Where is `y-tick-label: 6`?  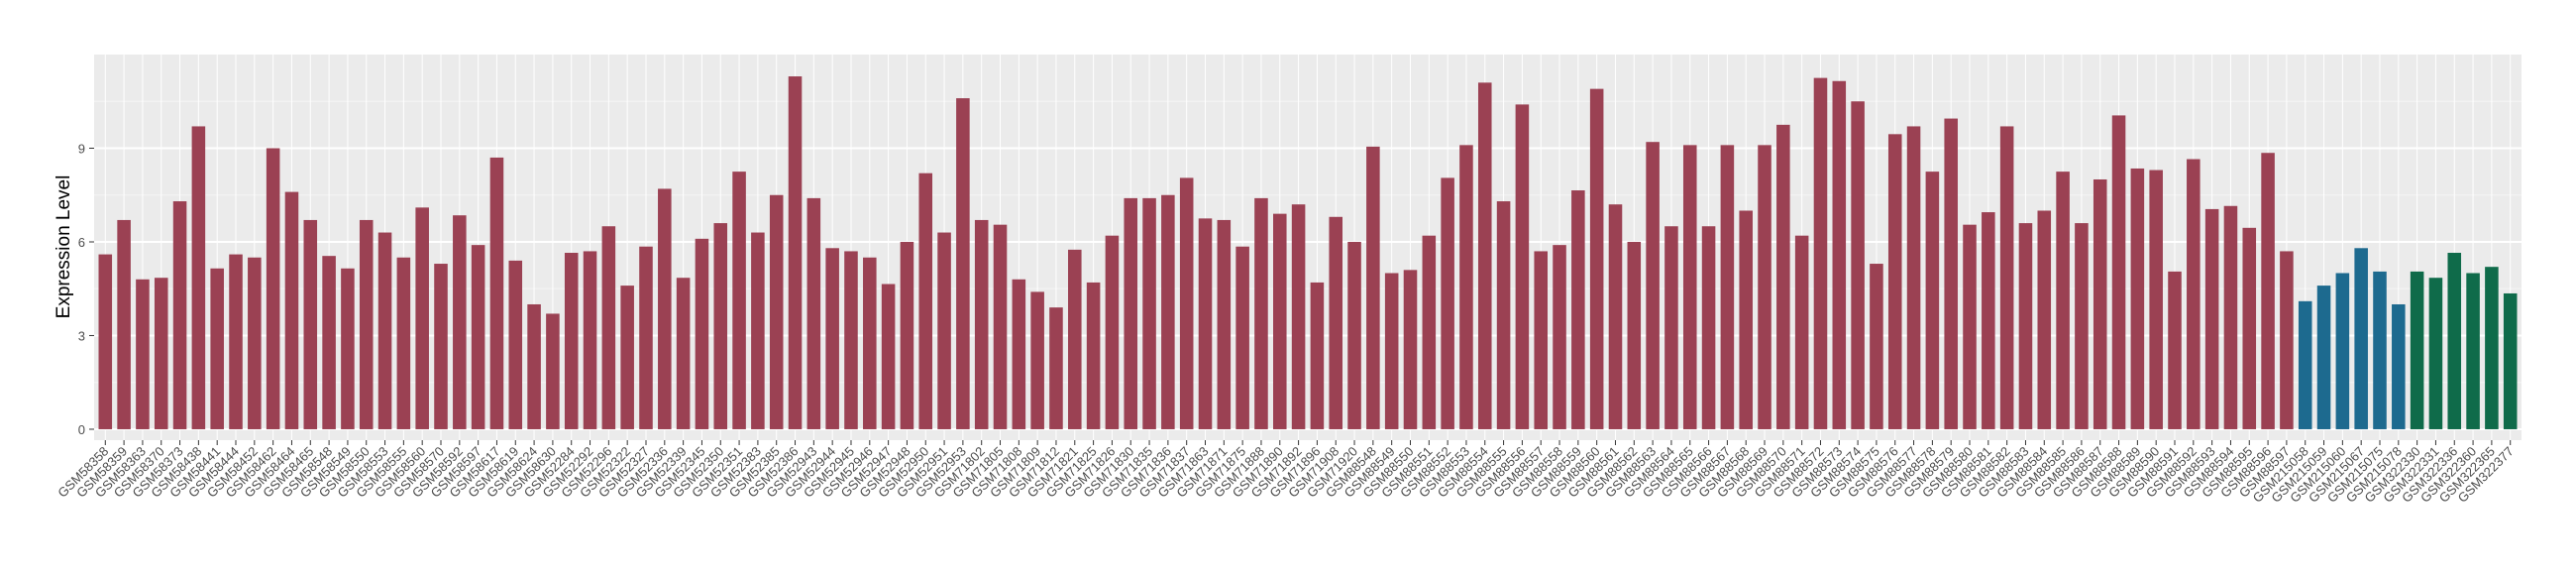
y-tick-label: 6 is located at coordinates (81, 242).